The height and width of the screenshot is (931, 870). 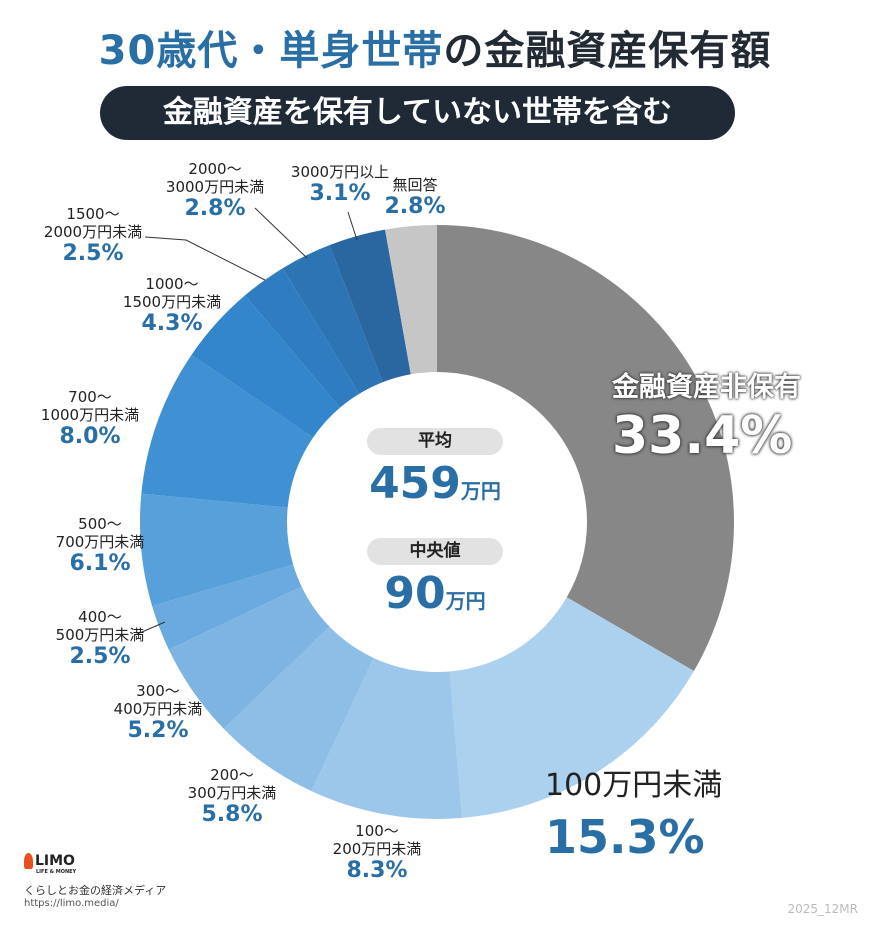 I want to click on slice-label: 2000〜 3000万円未満 2.8%, so click(x=215, y=191).